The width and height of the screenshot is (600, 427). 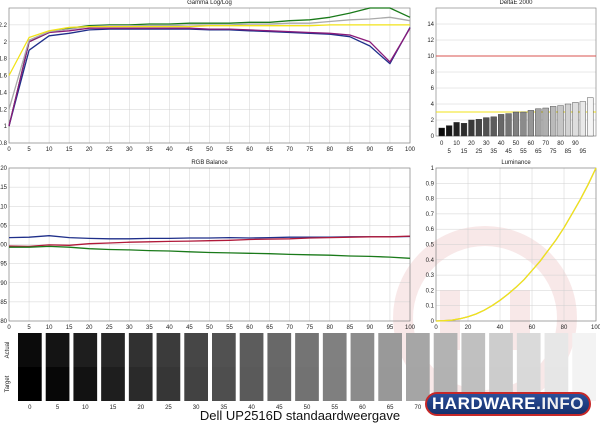 I want to click on y-tick-label: 0.2, so click(x=430, y=291).